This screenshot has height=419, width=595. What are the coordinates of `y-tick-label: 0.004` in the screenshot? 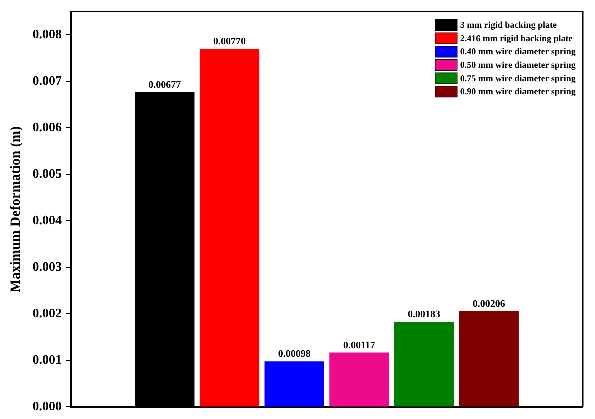 It's located at (47, 220).